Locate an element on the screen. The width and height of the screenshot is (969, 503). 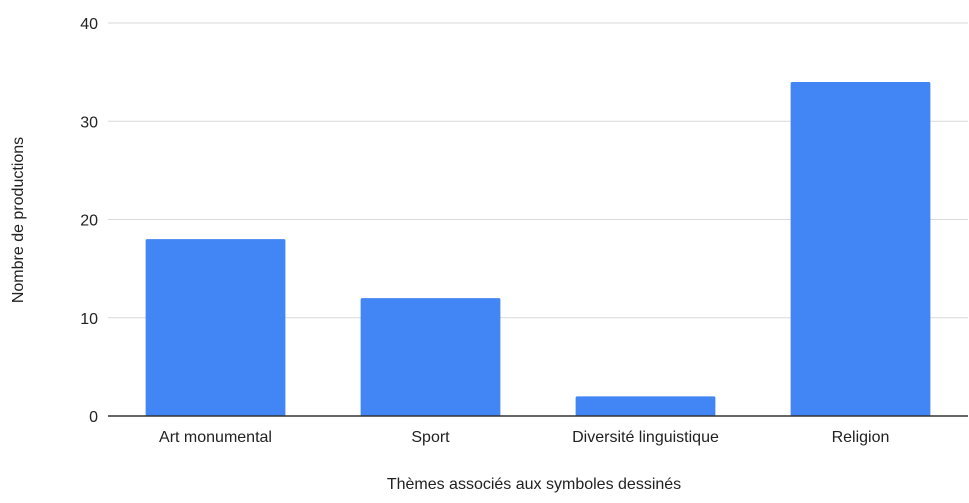
y-tick-label: 20 is located at coordinates (89, 221).